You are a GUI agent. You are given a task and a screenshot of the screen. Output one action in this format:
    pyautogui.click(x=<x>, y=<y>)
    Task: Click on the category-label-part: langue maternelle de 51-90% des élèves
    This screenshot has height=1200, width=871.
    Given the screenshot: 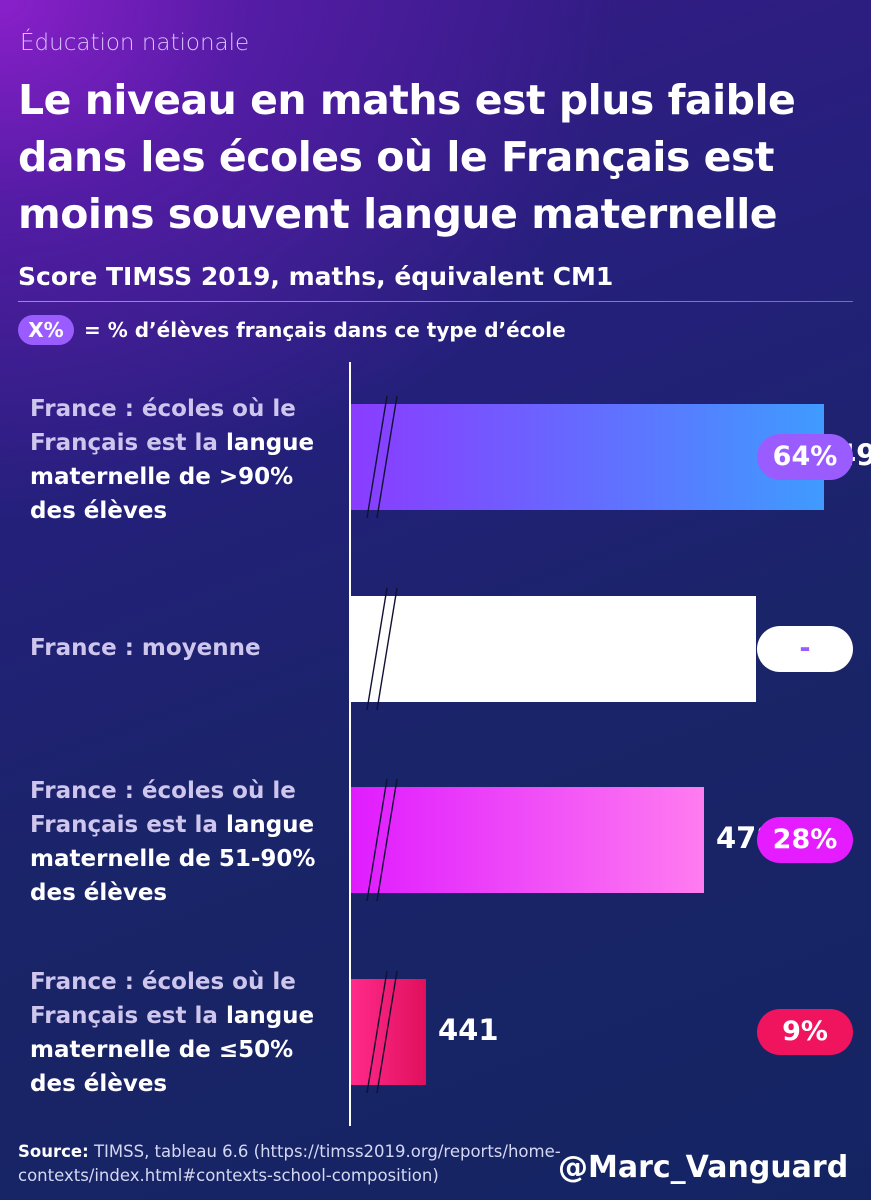 What is the action you would take?
    pyautogui.click(x=173, y=859)
    